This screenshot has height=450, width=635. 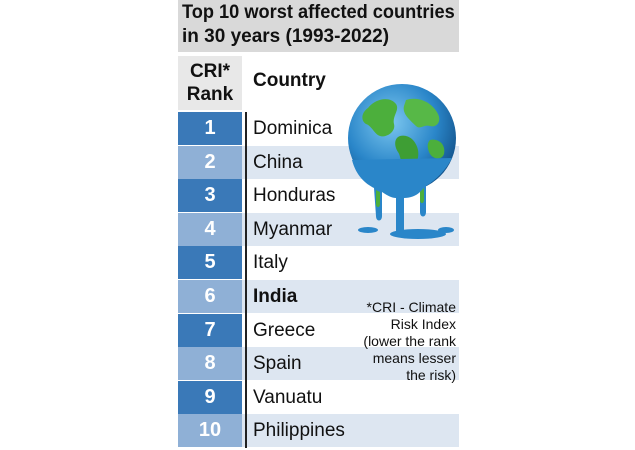 What do you see at coordinates (210, 196) in the screenshot?
I see `rank-cell: 3` at bounding box center [210, 196].